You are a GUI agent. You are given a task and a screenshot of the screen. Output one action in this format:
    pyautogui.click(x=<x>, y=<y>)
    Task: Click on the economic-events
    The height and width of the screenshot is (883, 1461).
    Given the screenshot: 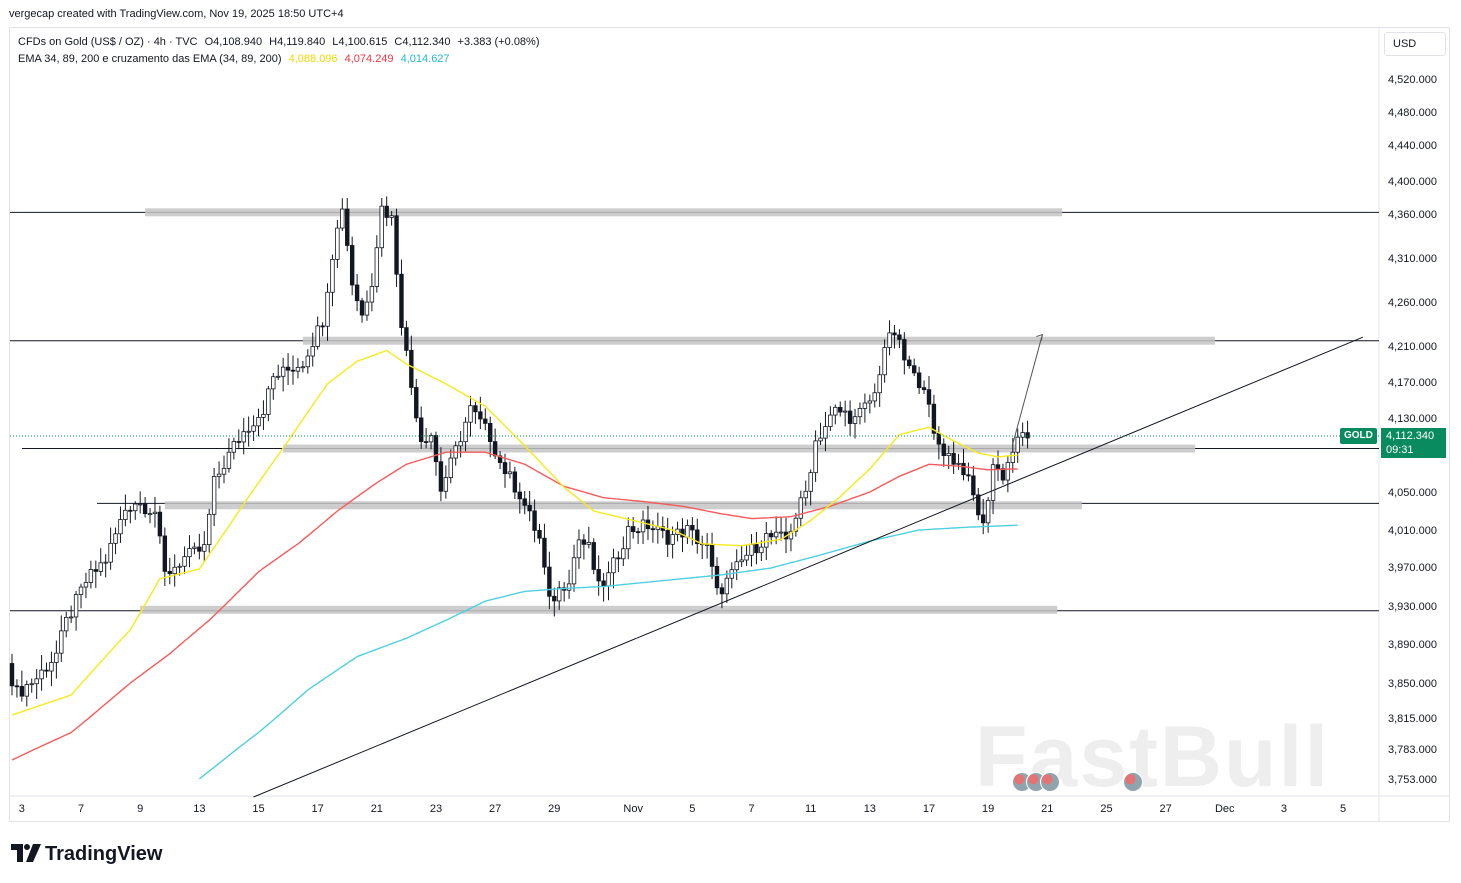 What is the action you would take?
    pyautogui.click(x=1036, y=784)
    